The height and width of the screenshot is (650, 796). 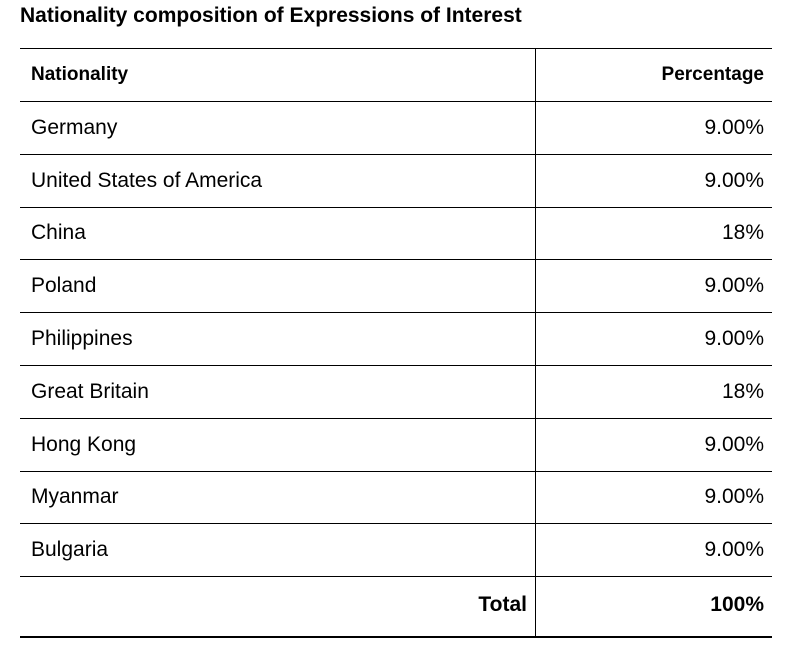 What do you see at coordinates (80, 74) in the screenshot?
I see `nationality-cell: Nationality` at bounding box center [80, 74].